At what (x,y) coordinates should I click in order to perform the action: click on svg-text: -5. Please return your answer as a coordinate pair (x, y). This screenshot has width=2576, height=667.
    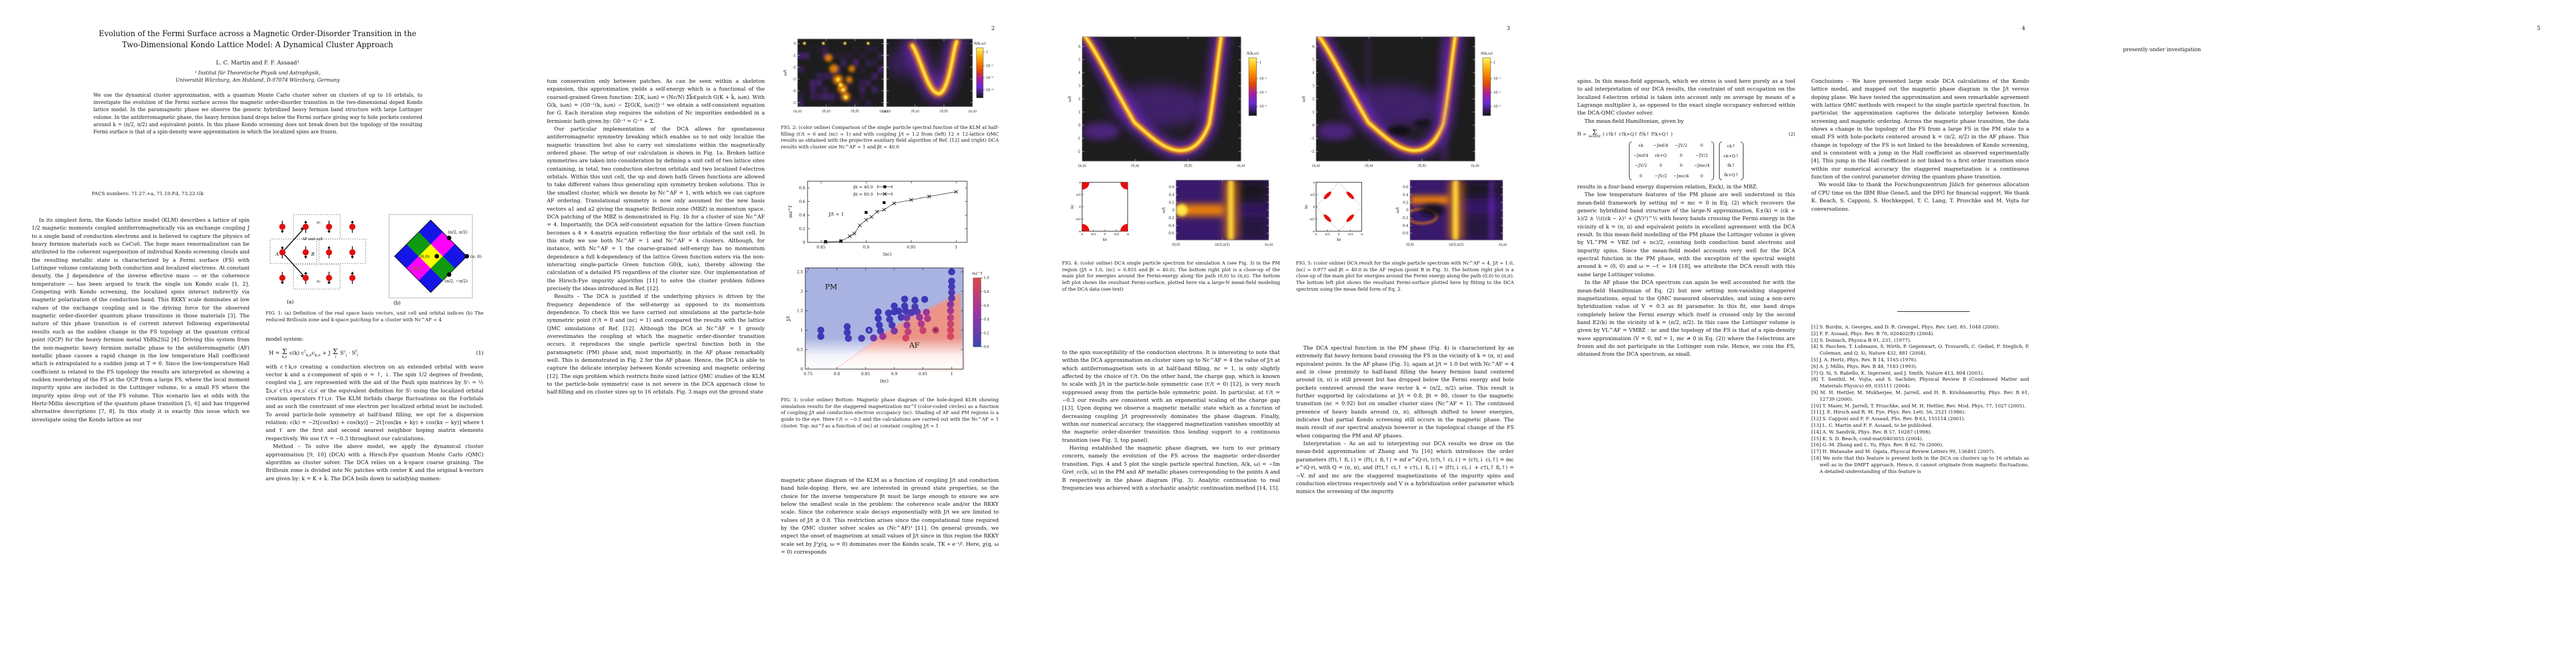
    Looking at the image, I should click on (794, 103).